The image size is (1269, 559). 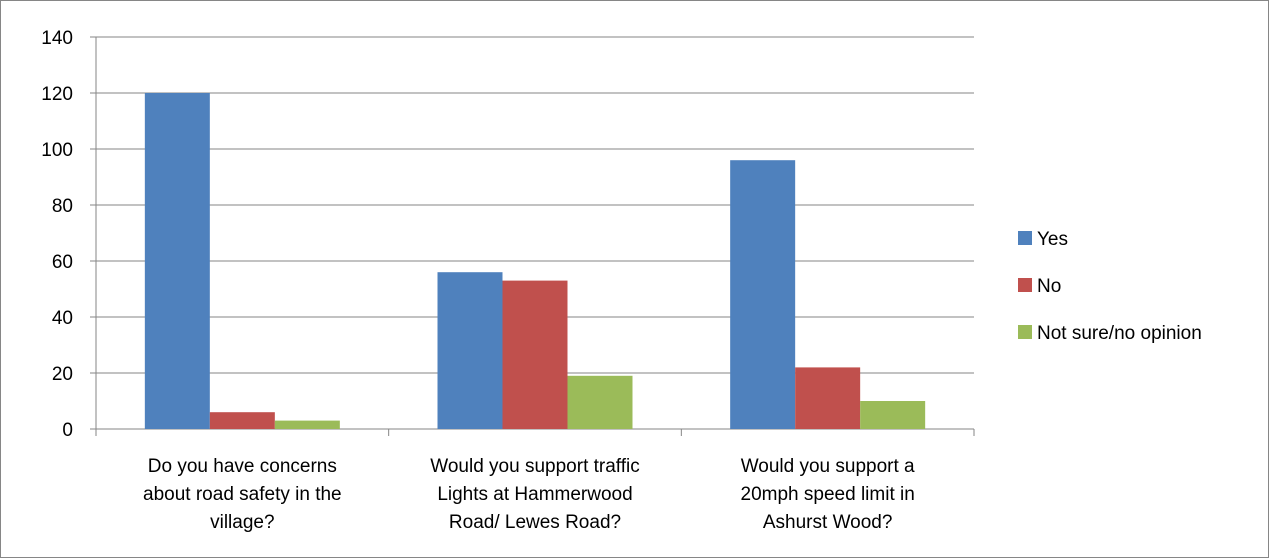 What do you see at coordinates (62, 206) in the screenshot?
I see `y-tick-label: 80` at bounding box center [62, 206].